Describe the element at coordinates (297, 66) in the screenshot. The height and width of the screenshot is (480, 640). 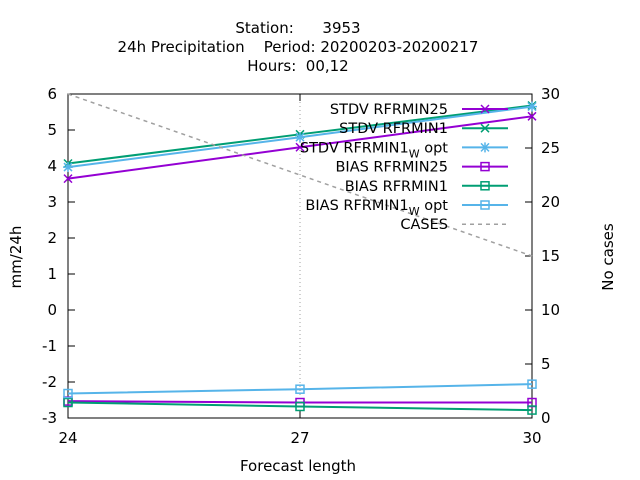
I see `title-line: Hours: 00,12` at that location.